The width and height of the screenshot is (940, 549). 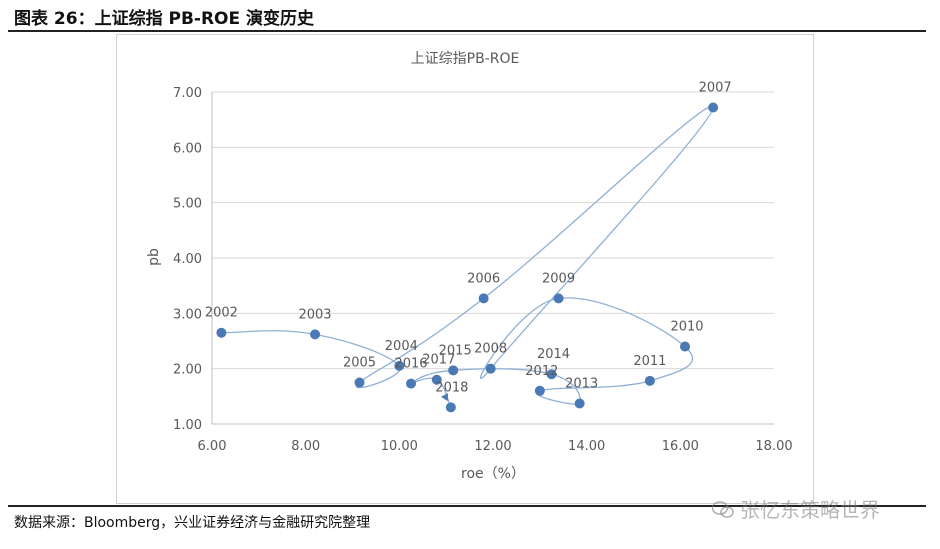 What do you see at coordinates (154, 257) in the screenshot?
I see `y-axis-label: pb` at bounding box center [154, 257].